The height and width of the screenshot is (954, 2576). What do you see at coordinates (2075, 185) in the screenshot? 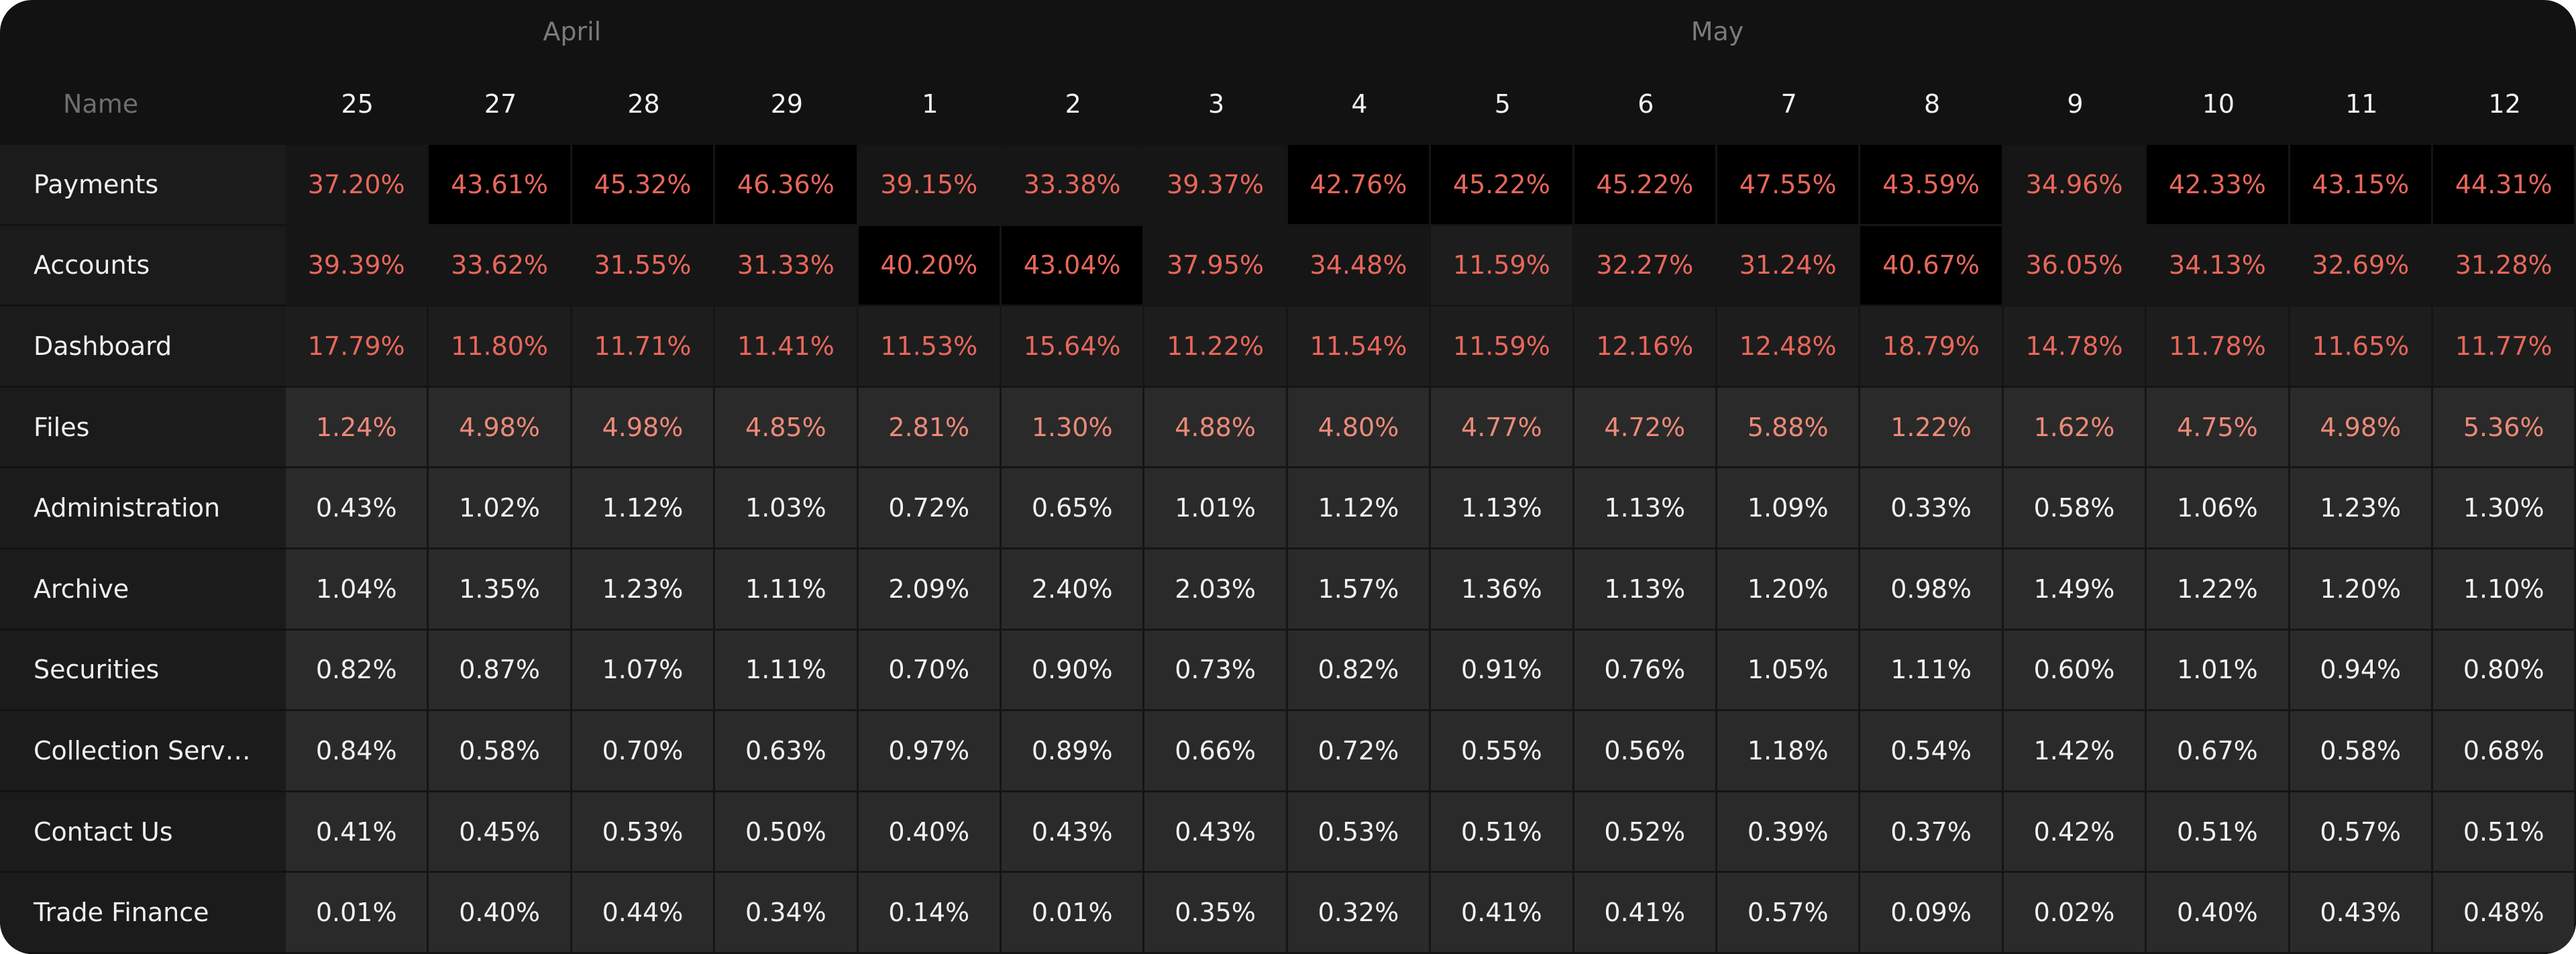
I see `cell: 34.96%` at bounding box center [2075, 185].